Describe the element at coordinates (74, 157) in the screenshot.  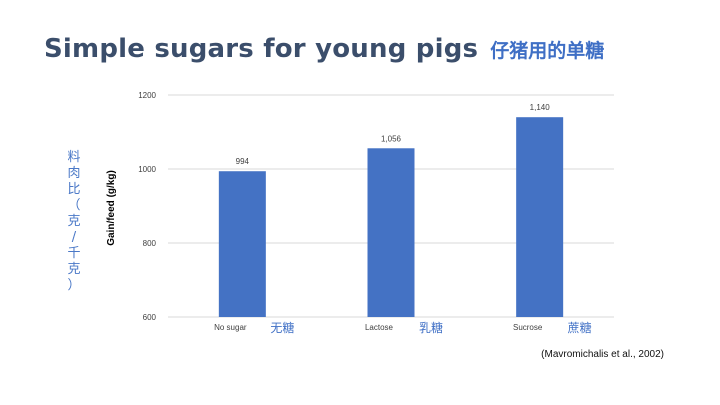
I see `cn-ylabel-char: 料` at that location.